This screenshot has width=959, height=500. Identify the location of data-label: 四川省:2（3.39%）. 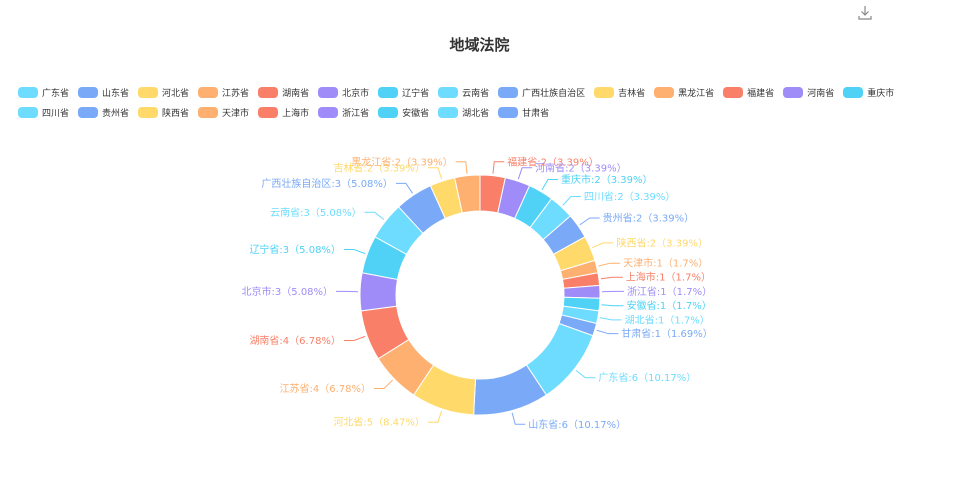
(630, 196).